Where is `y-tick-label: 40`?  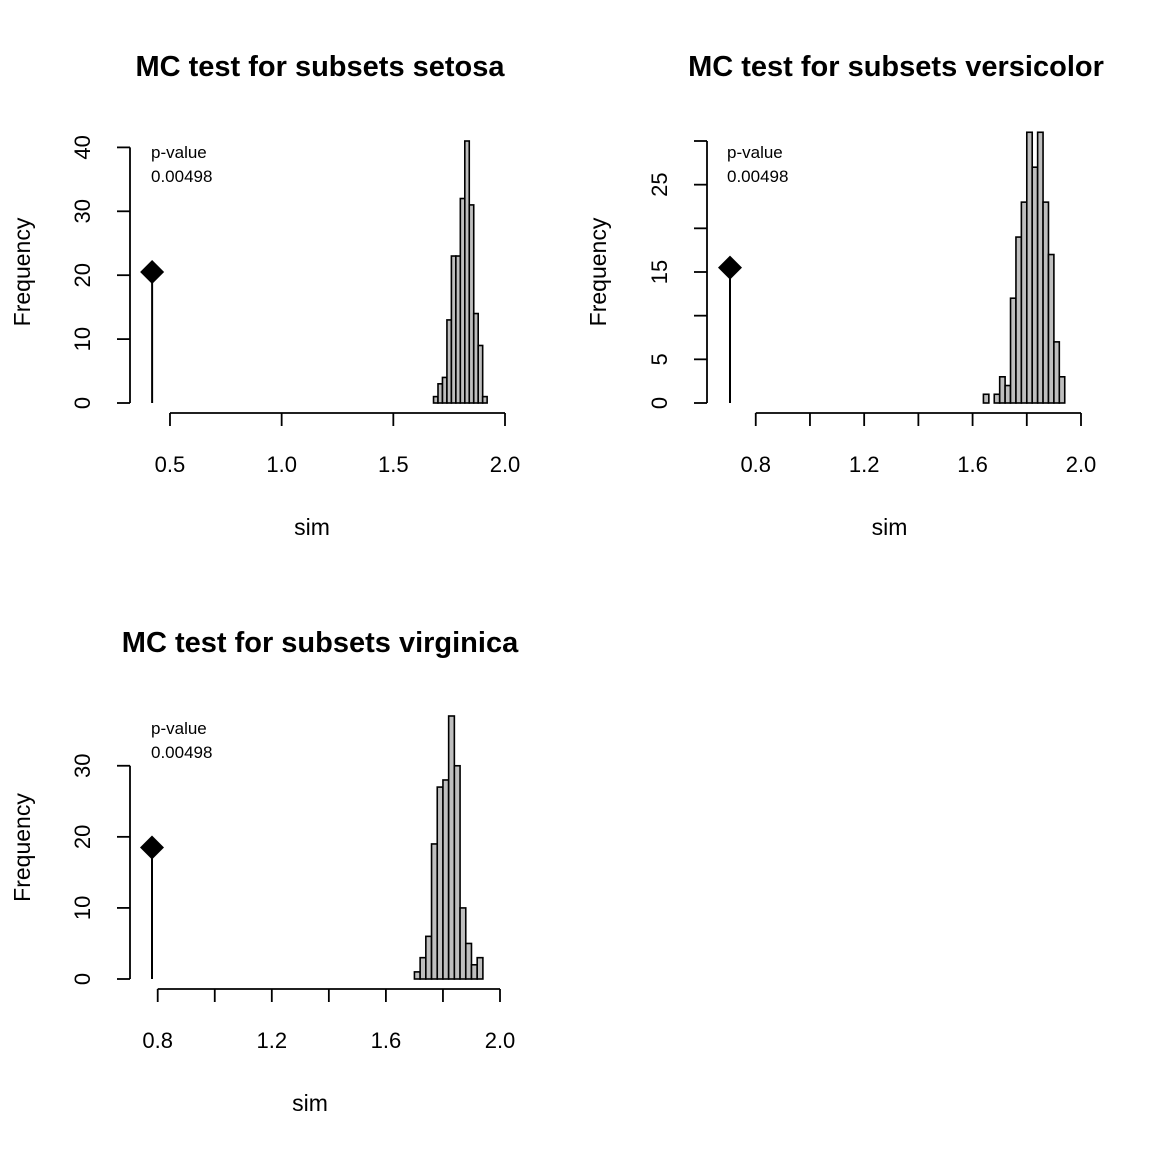 y-tick-label: 40 is located at coordinates (82, 147).